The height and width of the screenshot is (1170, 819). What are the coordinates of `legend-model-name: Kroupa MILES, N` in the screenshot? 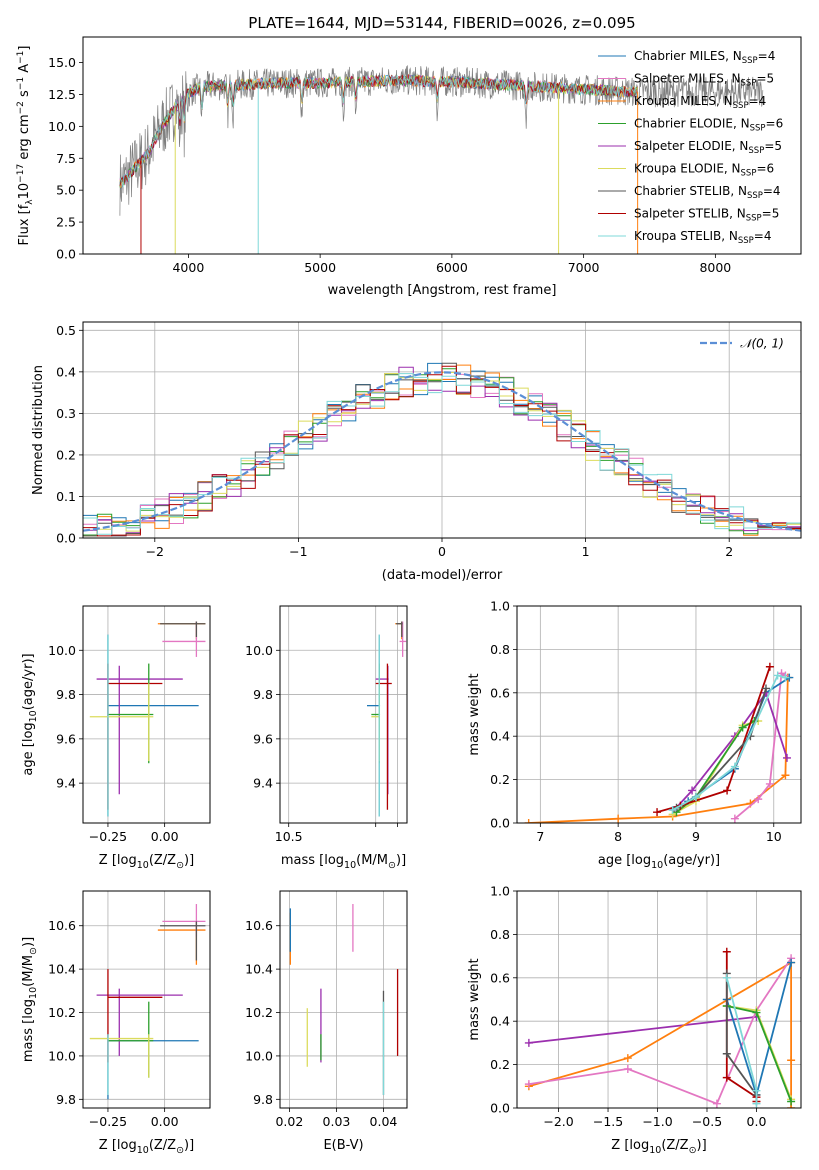 It's located at (683, 101).